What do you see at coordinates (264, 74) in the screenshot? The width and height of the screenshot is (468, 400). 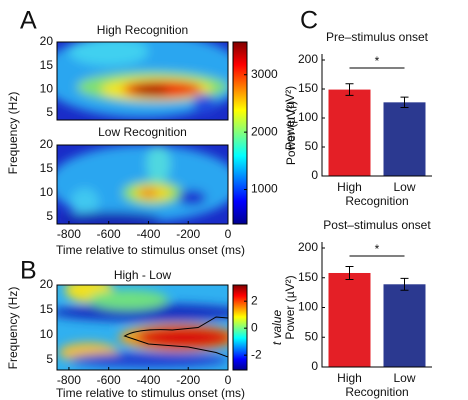 I see `colorbar-tick-label: 3000` at bounding box center [264, 74].